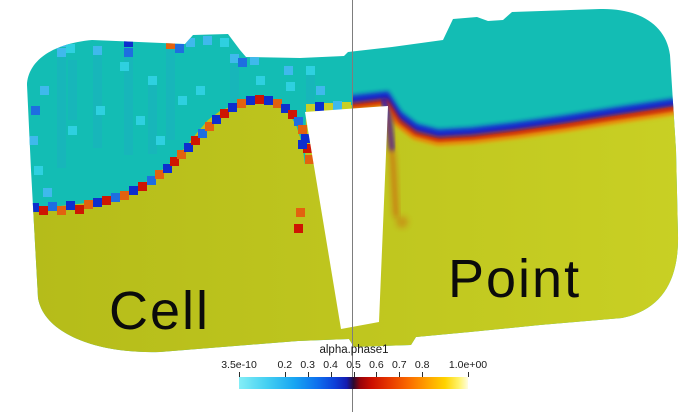 The height and width of the screenshot is (412, 690). I want to click on baffle-slot, so click(346, 217).